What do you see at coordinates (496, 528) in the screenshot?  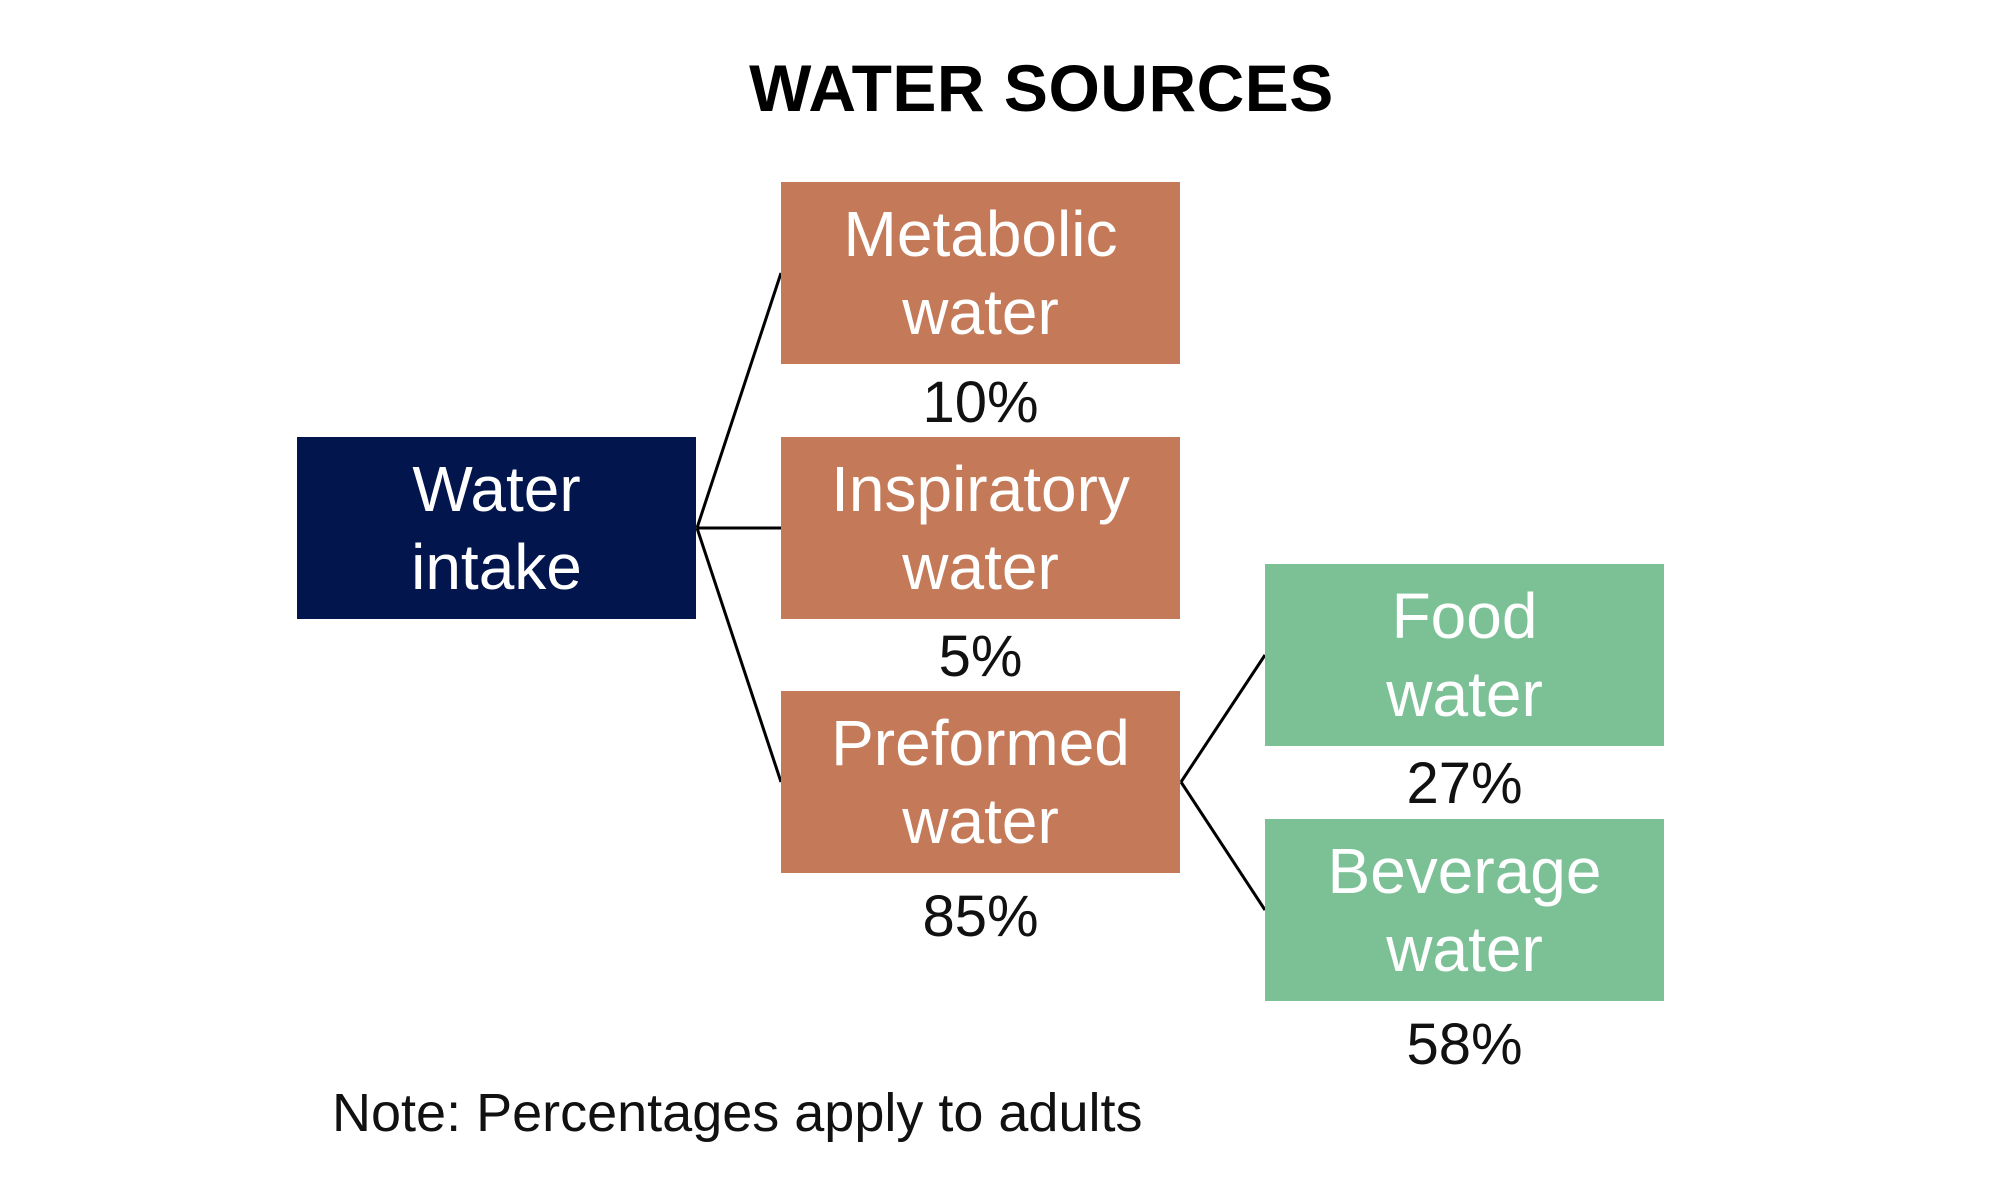 I see `node-water-intake: Water intake` at bounding box center [496, 528].